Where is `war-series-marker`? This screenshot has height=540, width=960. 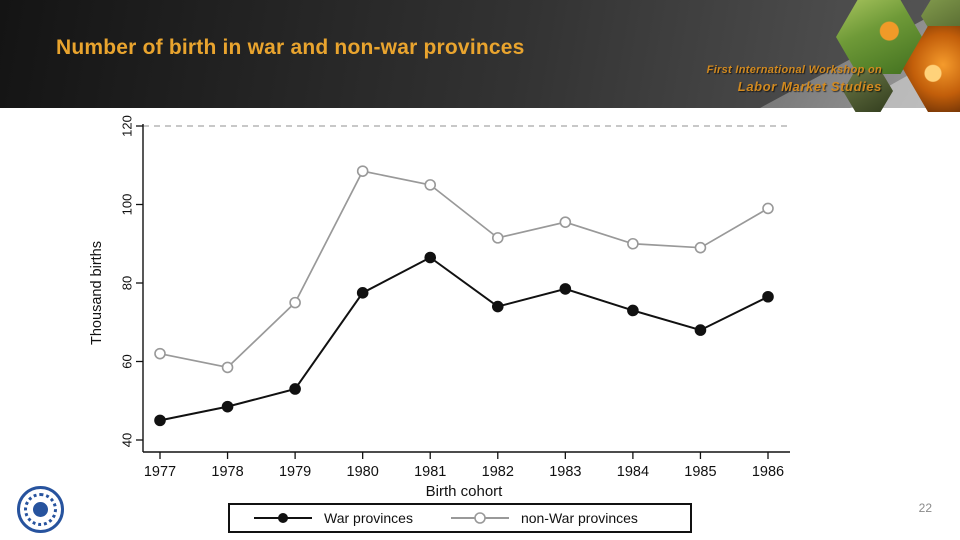 war-series-marker is located at coordinates (283, 518).